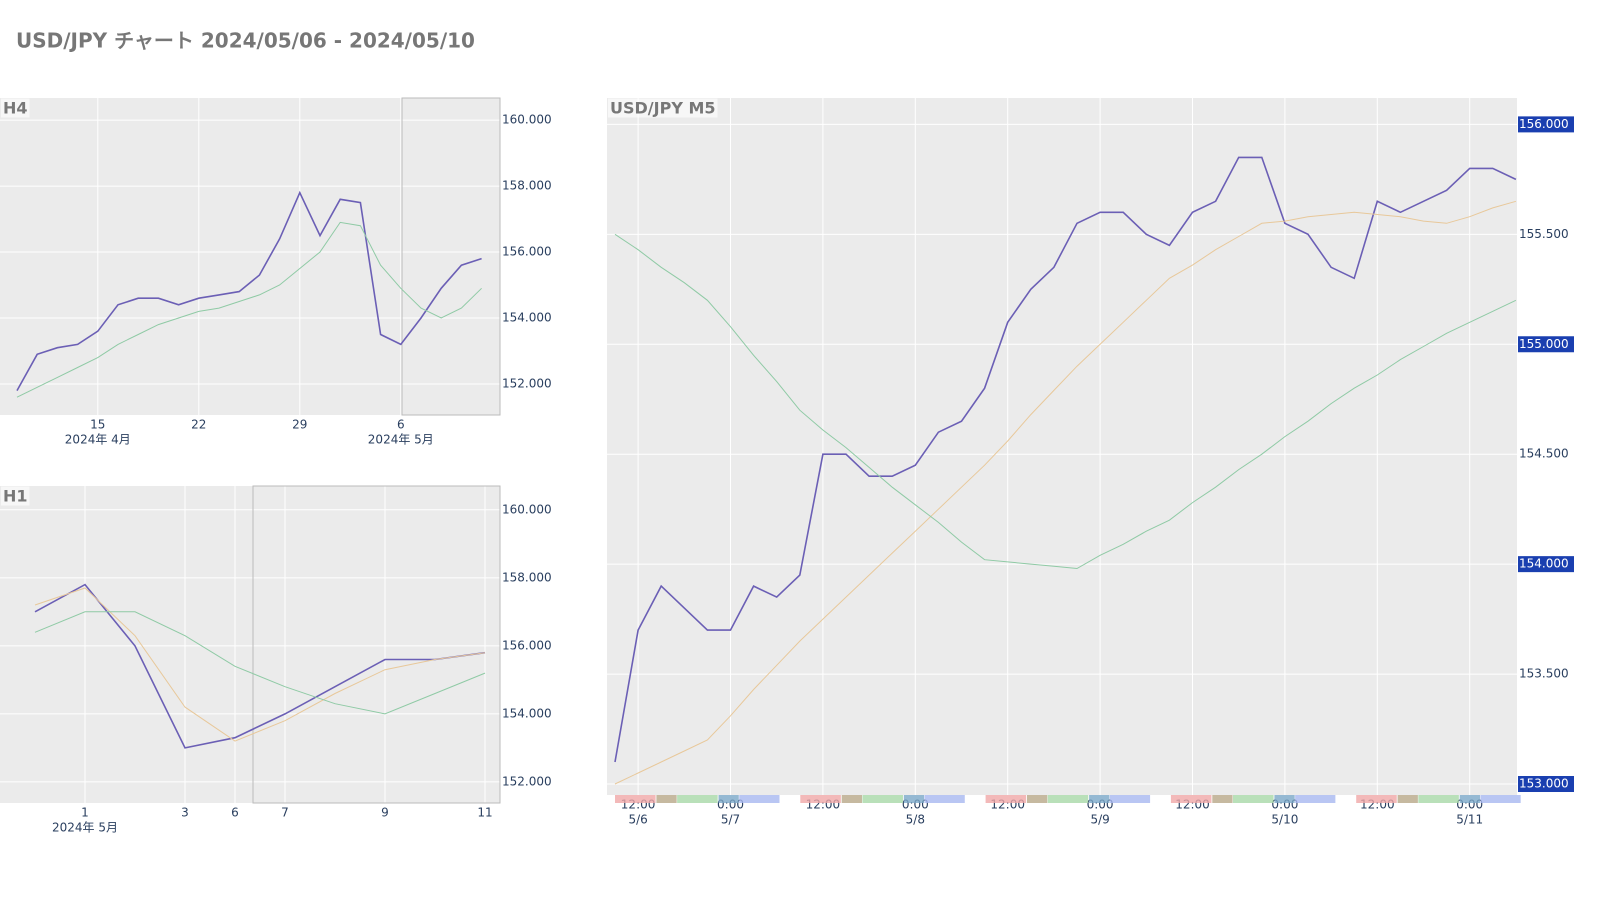 This screenshot has height=904, width=1600. Describe the element at coordinates (1544, 454) in the screenshot. I see `y-tick-label: 154.500` at that location.